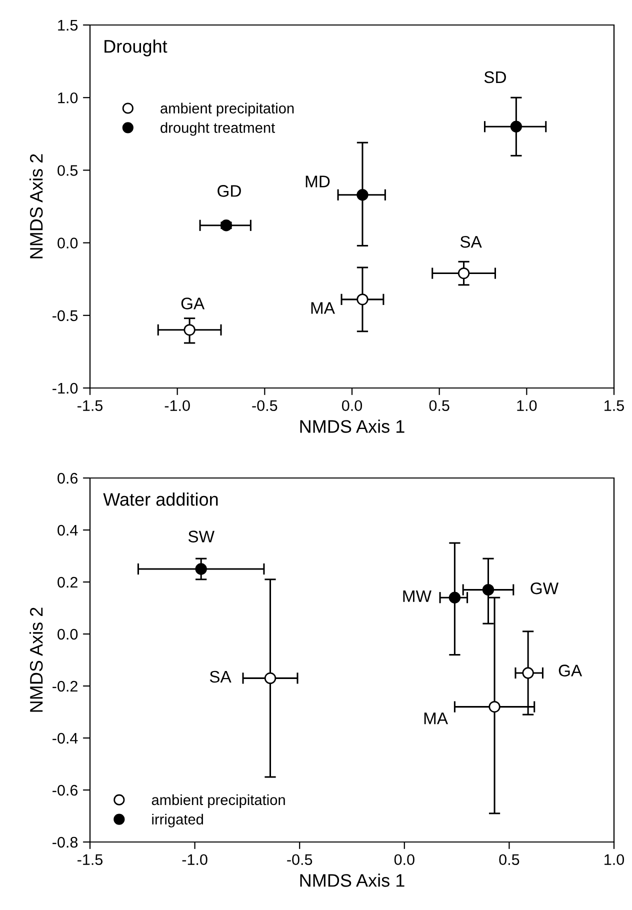 Image resolution: width=632 pixels, height=910 pixels. I want to click on y-tick-label: -1.0, so click(65, 388).